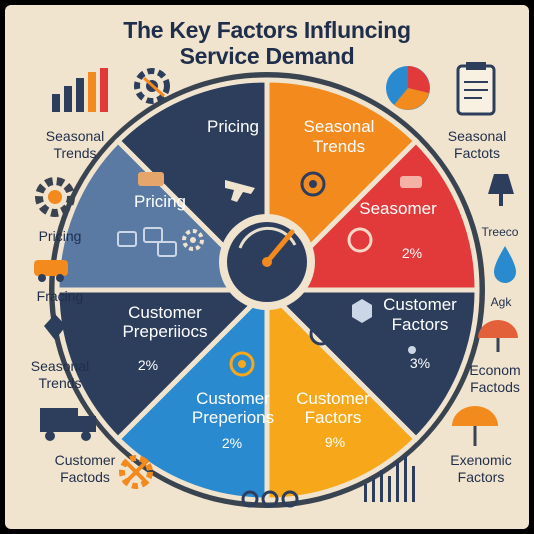  What do you see at coordinates (333, 417) in the screenshot?
I see `segment-bottom-right-line2: Factors` at bounding box center [333, 417].